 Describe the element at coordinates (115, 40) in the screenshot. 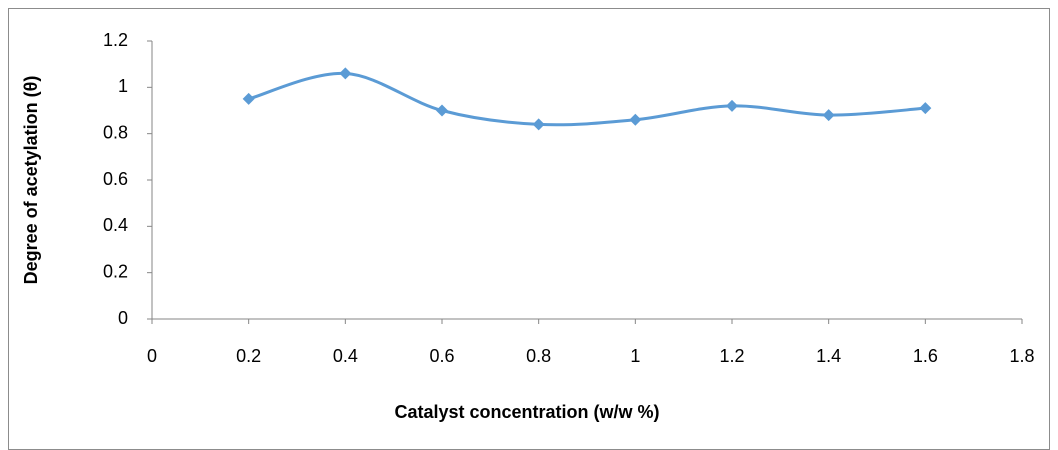

I see `y-tick-label: 1.2` at that location.